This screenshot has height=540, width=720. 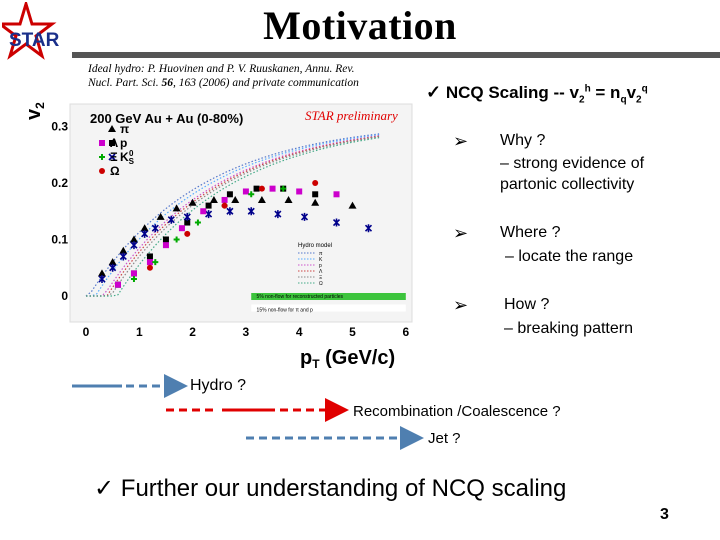 What do you see at coordinates (123, 143) in the screenshot?
I see `legend-label: p` at bounding box center [123, 143].